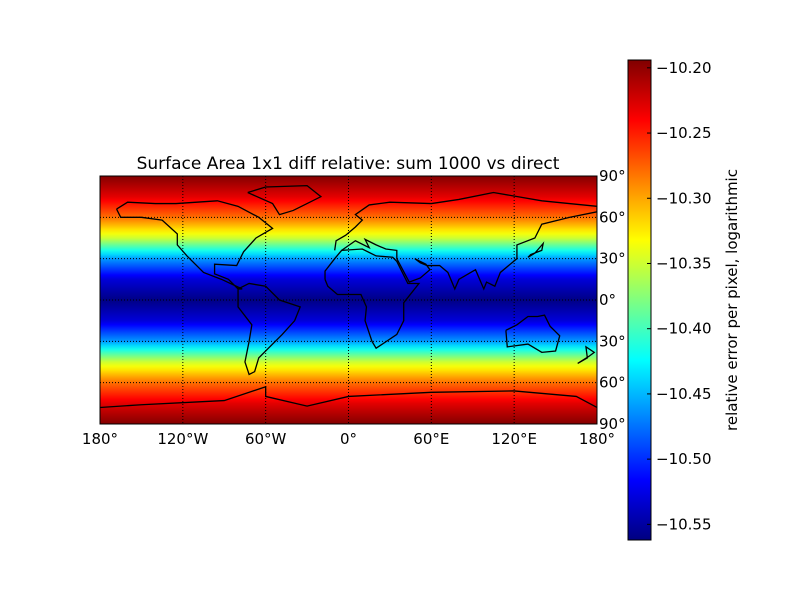 This screenshot has width=800, height=600. Describe the element at coordinates (607, 300) in the screenshot. I see `y-tick-label: 0°` at that location.